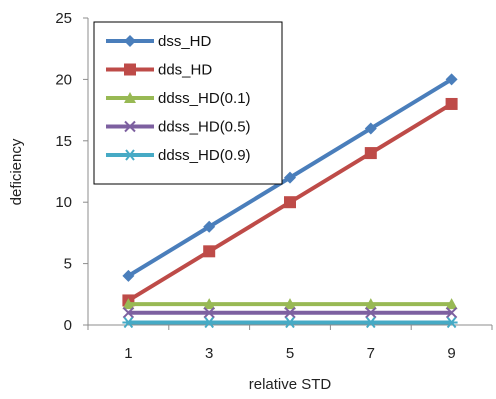  Describe the element at coordinates (204, 98) in the screenshot. I see `legend-label: ddss_HD(0.1)` at that location.